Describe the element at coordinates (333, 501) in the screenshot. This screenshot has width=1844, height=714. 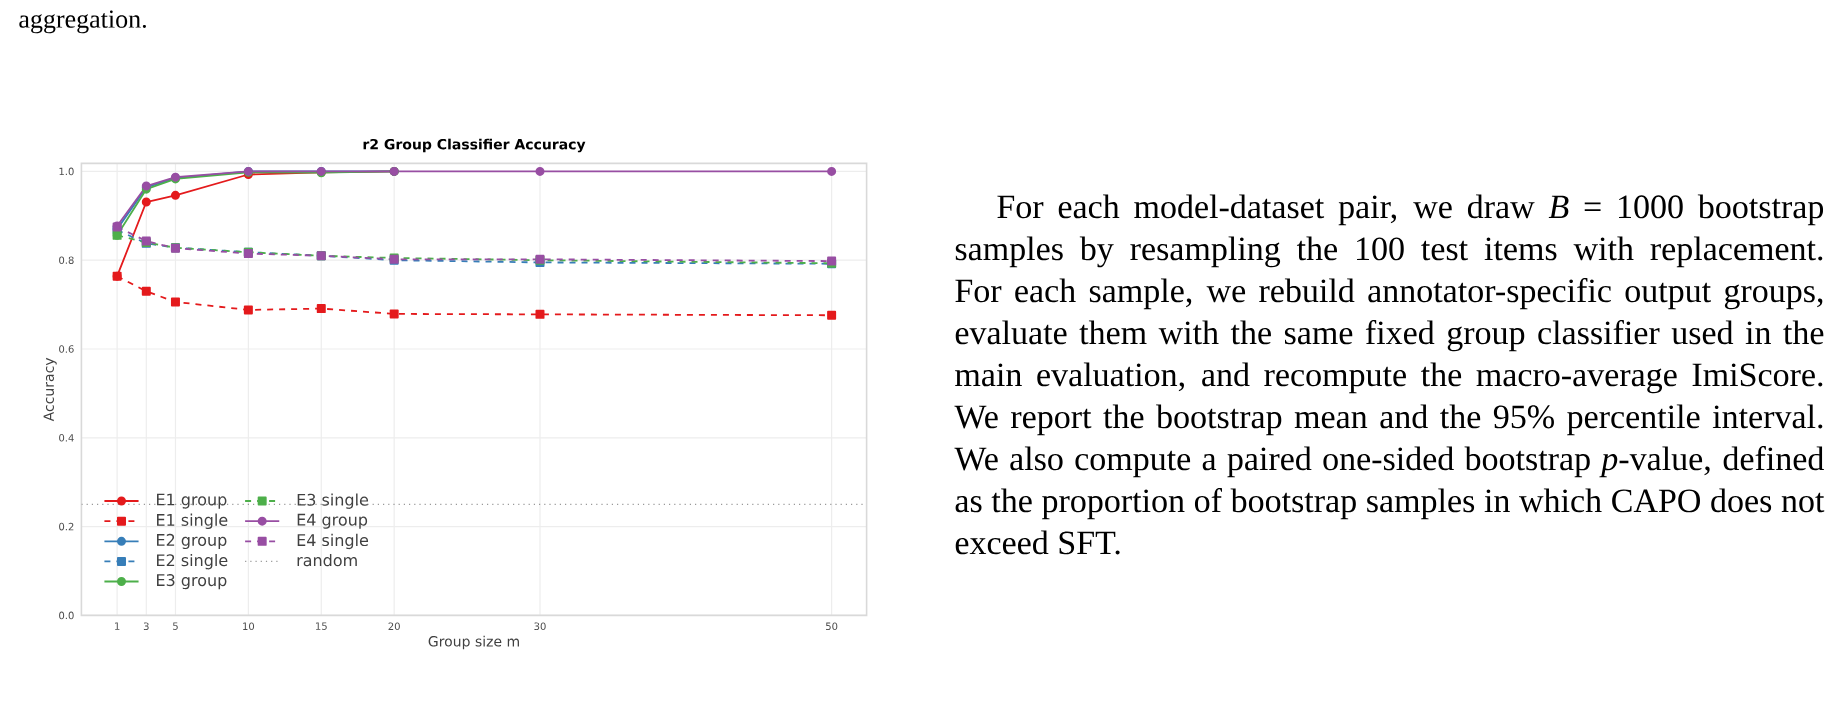
I see `legend-label: E3 single` at that location.